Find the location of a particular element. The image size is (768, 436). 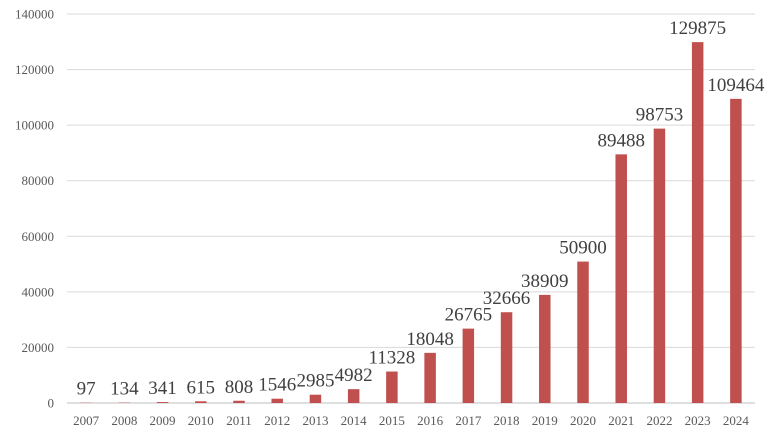

y-tick-label: 80000 is located at coordinates (38, 180).